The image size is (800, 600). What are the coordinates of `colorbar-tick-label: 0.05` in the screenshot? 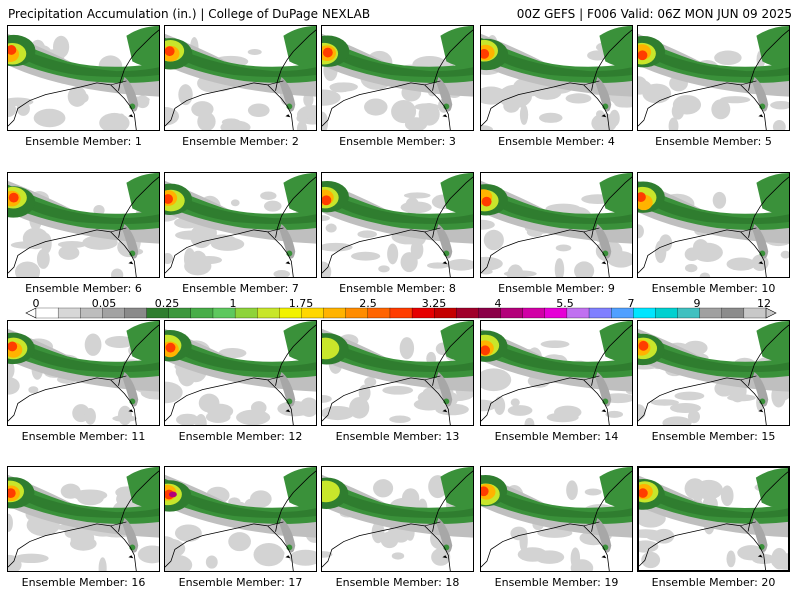 It's located at (104, 303).